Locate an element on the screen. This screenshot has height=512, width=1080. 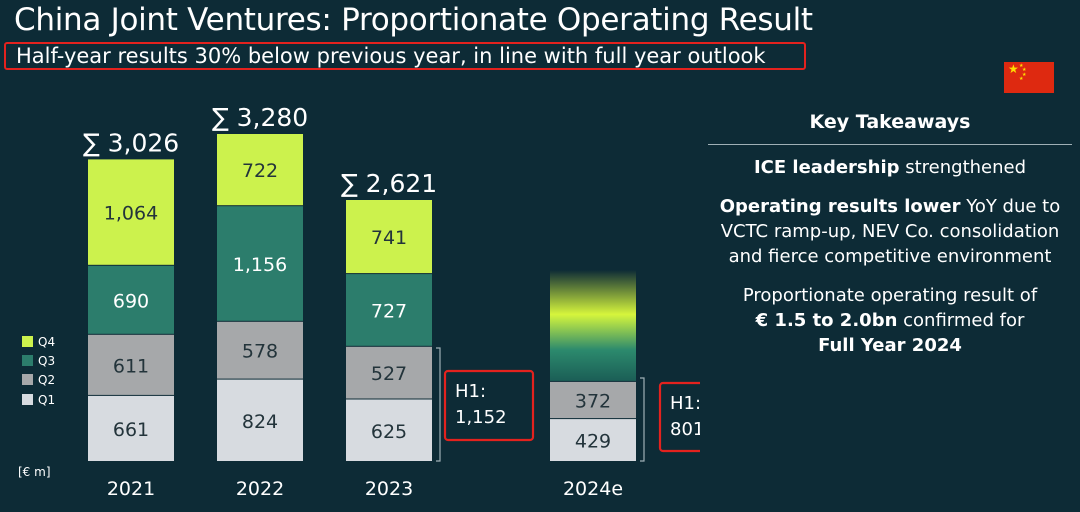
h1-annotation-box-2023 is located at coordinates (489, 405).